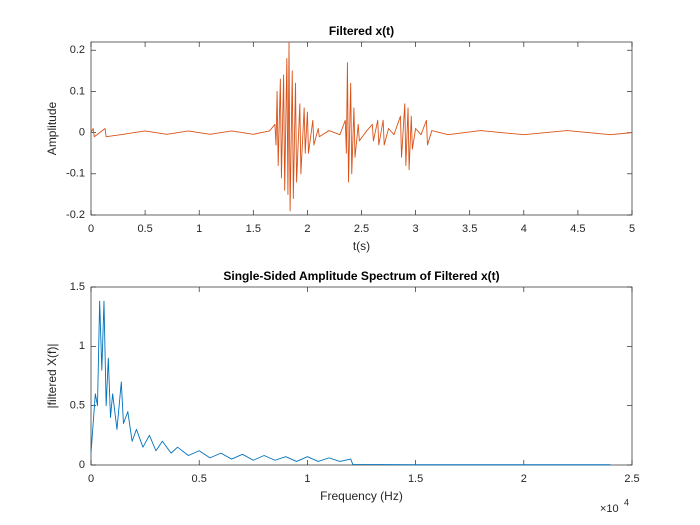 The image size is (700, 525). What do you see at coordinates (416, 229) in the screenshot?
I see `x-tick-label: 3` at bounding box center [416, 229].